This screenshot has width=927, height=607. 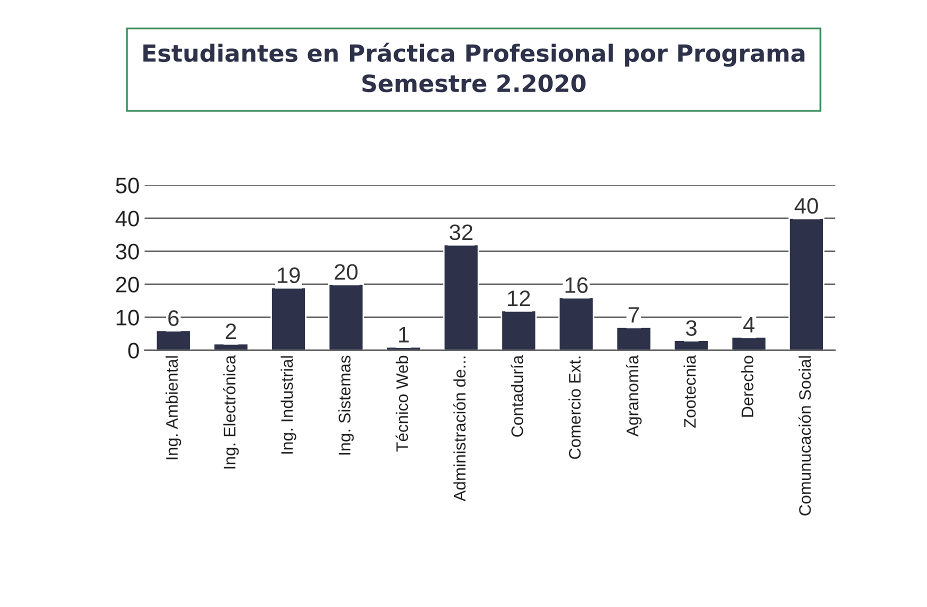 What do you see at coordinates (574, 407) in the screenshot?
I see `x-tick-label: Comercio Ext.` at bounding box center [574, 407].